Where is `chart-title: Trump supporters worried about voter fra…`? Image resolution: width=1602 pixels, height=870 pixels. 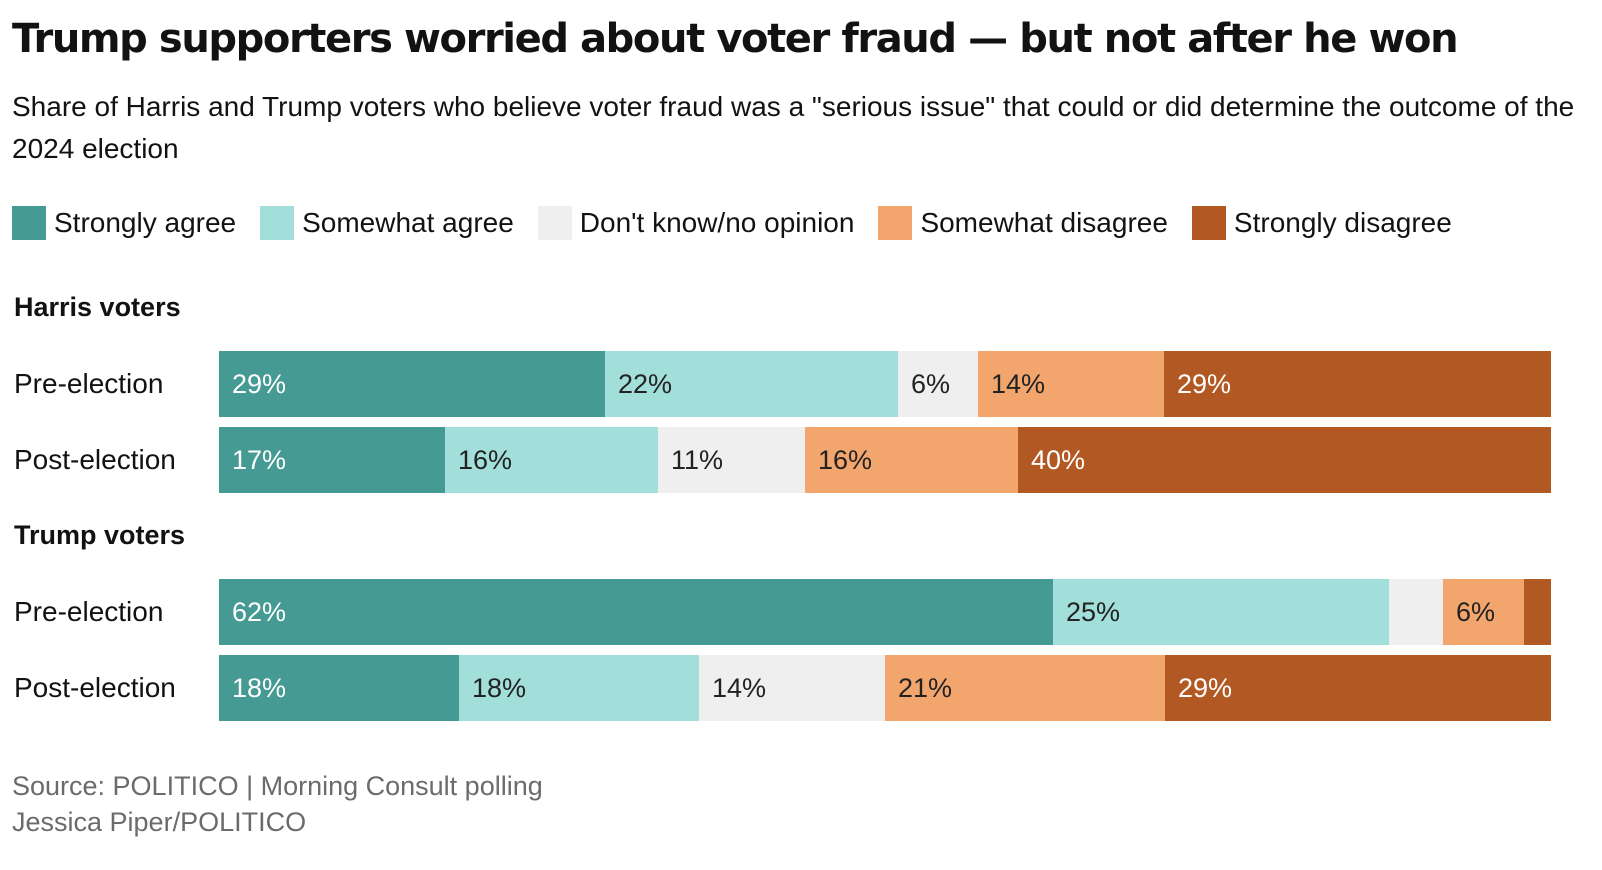 chart-title: Trump supporters worried about voter fra… is located at coordinates (735, 39).